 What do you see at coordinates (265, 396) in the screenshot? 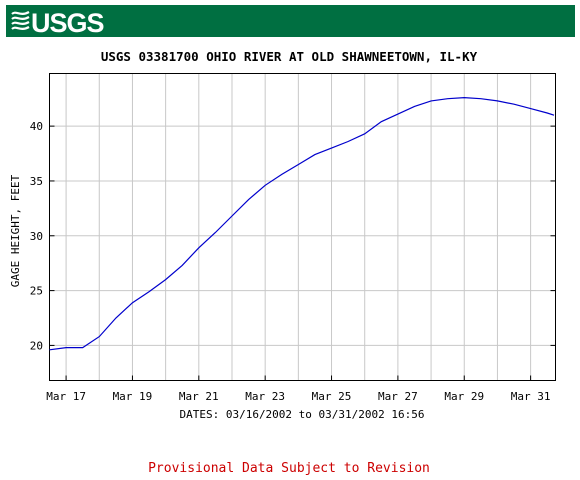
I see `x-tick-label: Mar 23` at bounding box center [265, 396].